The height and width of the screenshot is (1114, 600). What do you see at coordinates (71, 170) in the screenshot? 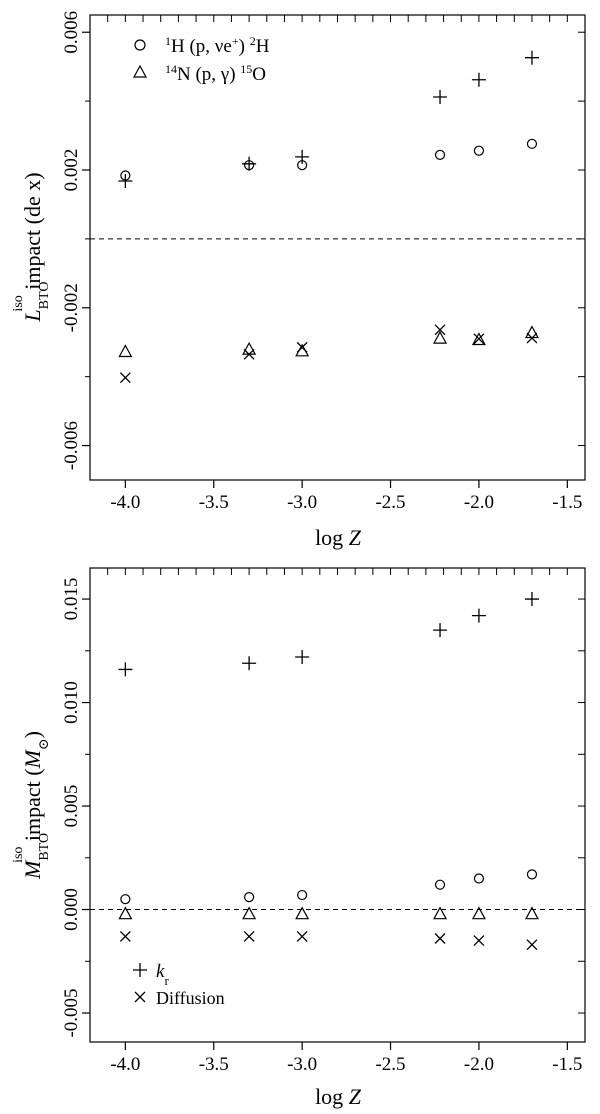
I see `y-tick-label: 0.002` at bounding box center [71, 170].